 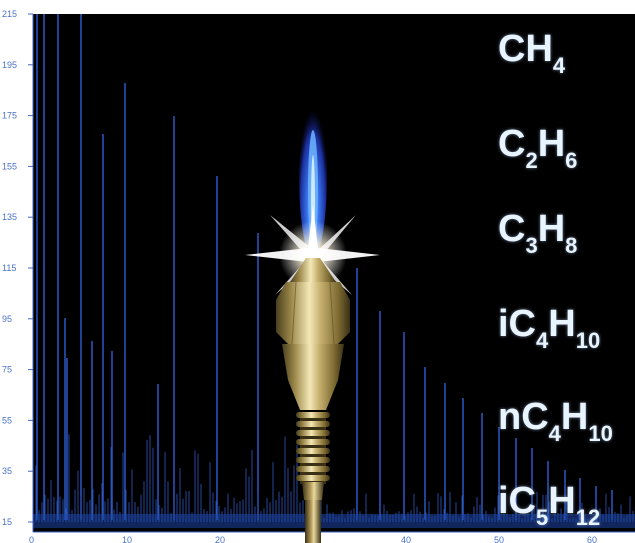 I want to click on y-tick-labels: 215 195 175 155 135 115 95 75 55 35 15, so click(x=17, y=268).